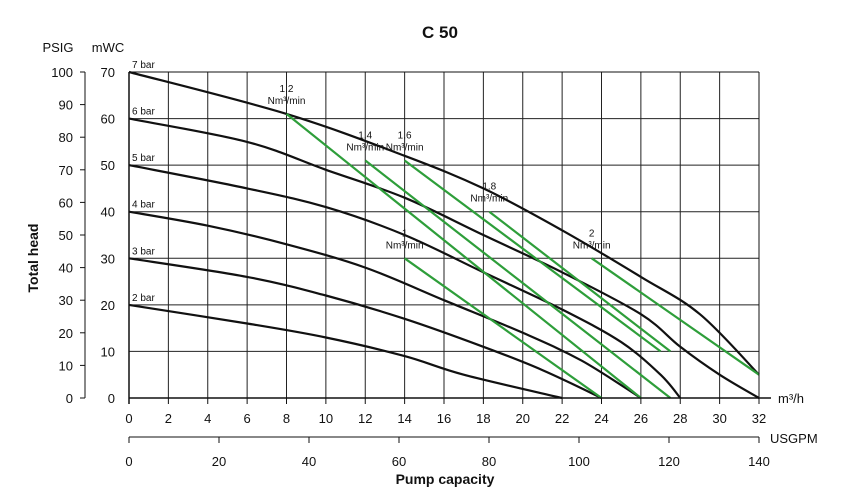 The height and width of the screenshot is (502, 849). I want to click on pressure-curve-label: 6 bar, so click(143, 112).